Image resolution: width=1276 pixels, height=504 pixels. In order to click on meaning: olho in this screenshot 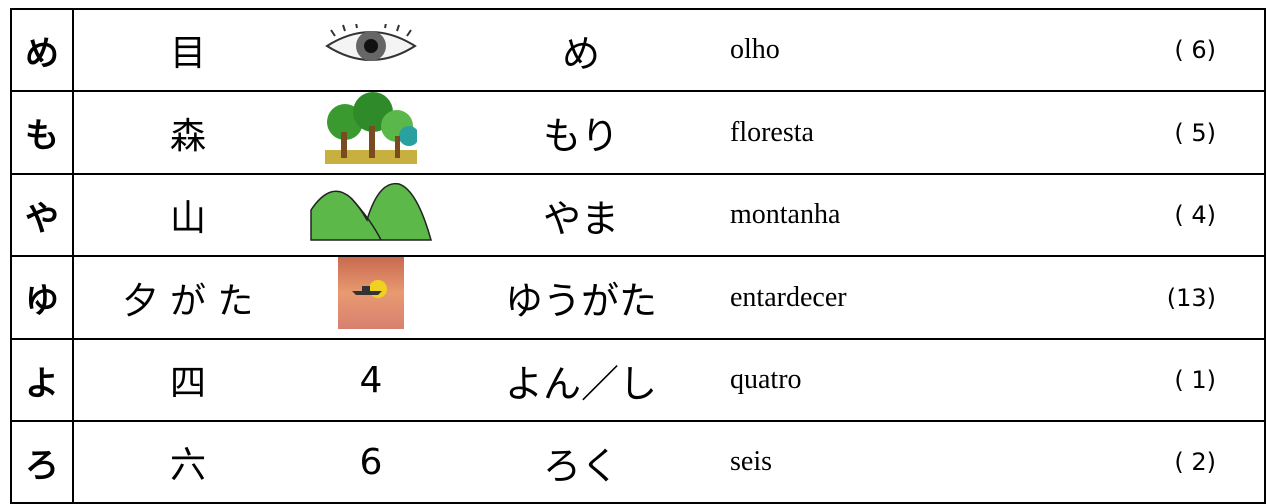, I will do `click(931, 50)`.